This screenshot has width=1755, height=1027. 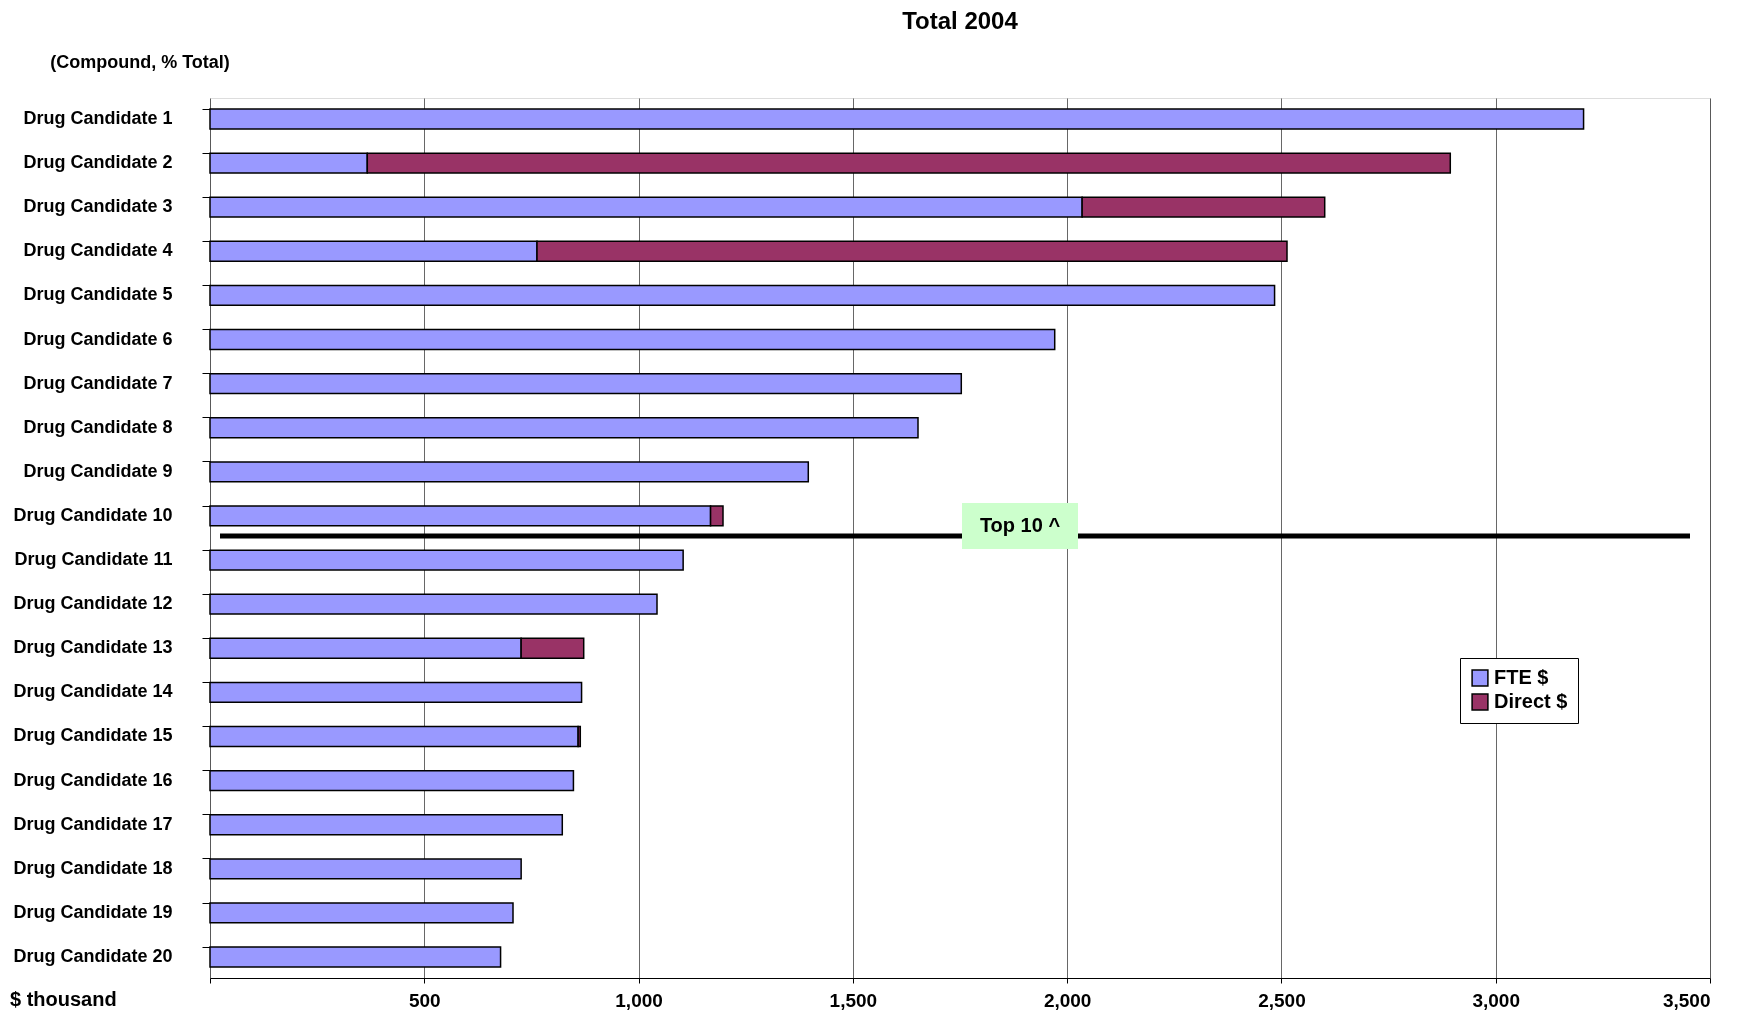 What do you see at coordinates (1496, 1000) in the screenshot?
I see `x-tick-label: 3,000` at bounding box center [1496, 1000].